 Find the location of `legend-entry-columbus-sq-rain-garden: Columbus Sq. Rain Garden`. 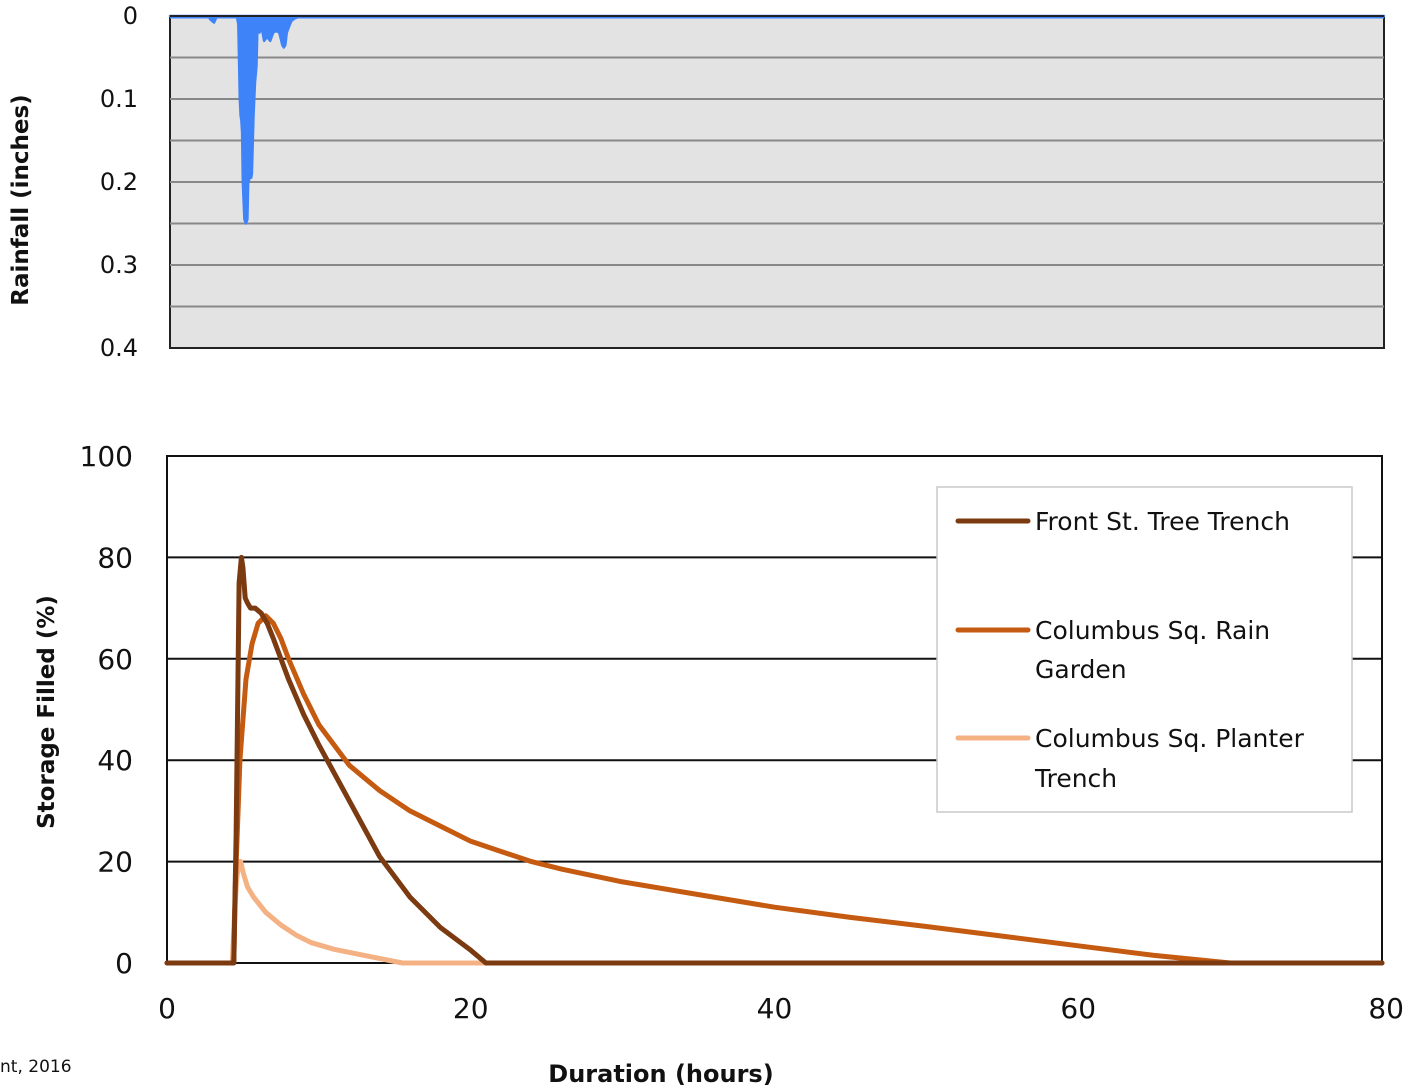

legend-entry-columbus-sq-rain-garden: Columbus Sq. Rain Garden is located at coordinates (1116, 650).